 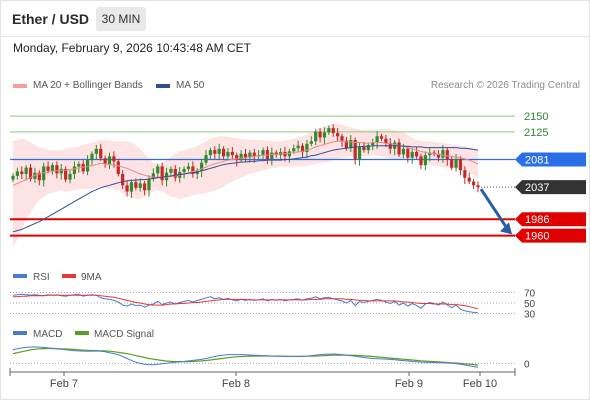 I want to click on rsi-tick-30: 30, so click(x=530, y=314).